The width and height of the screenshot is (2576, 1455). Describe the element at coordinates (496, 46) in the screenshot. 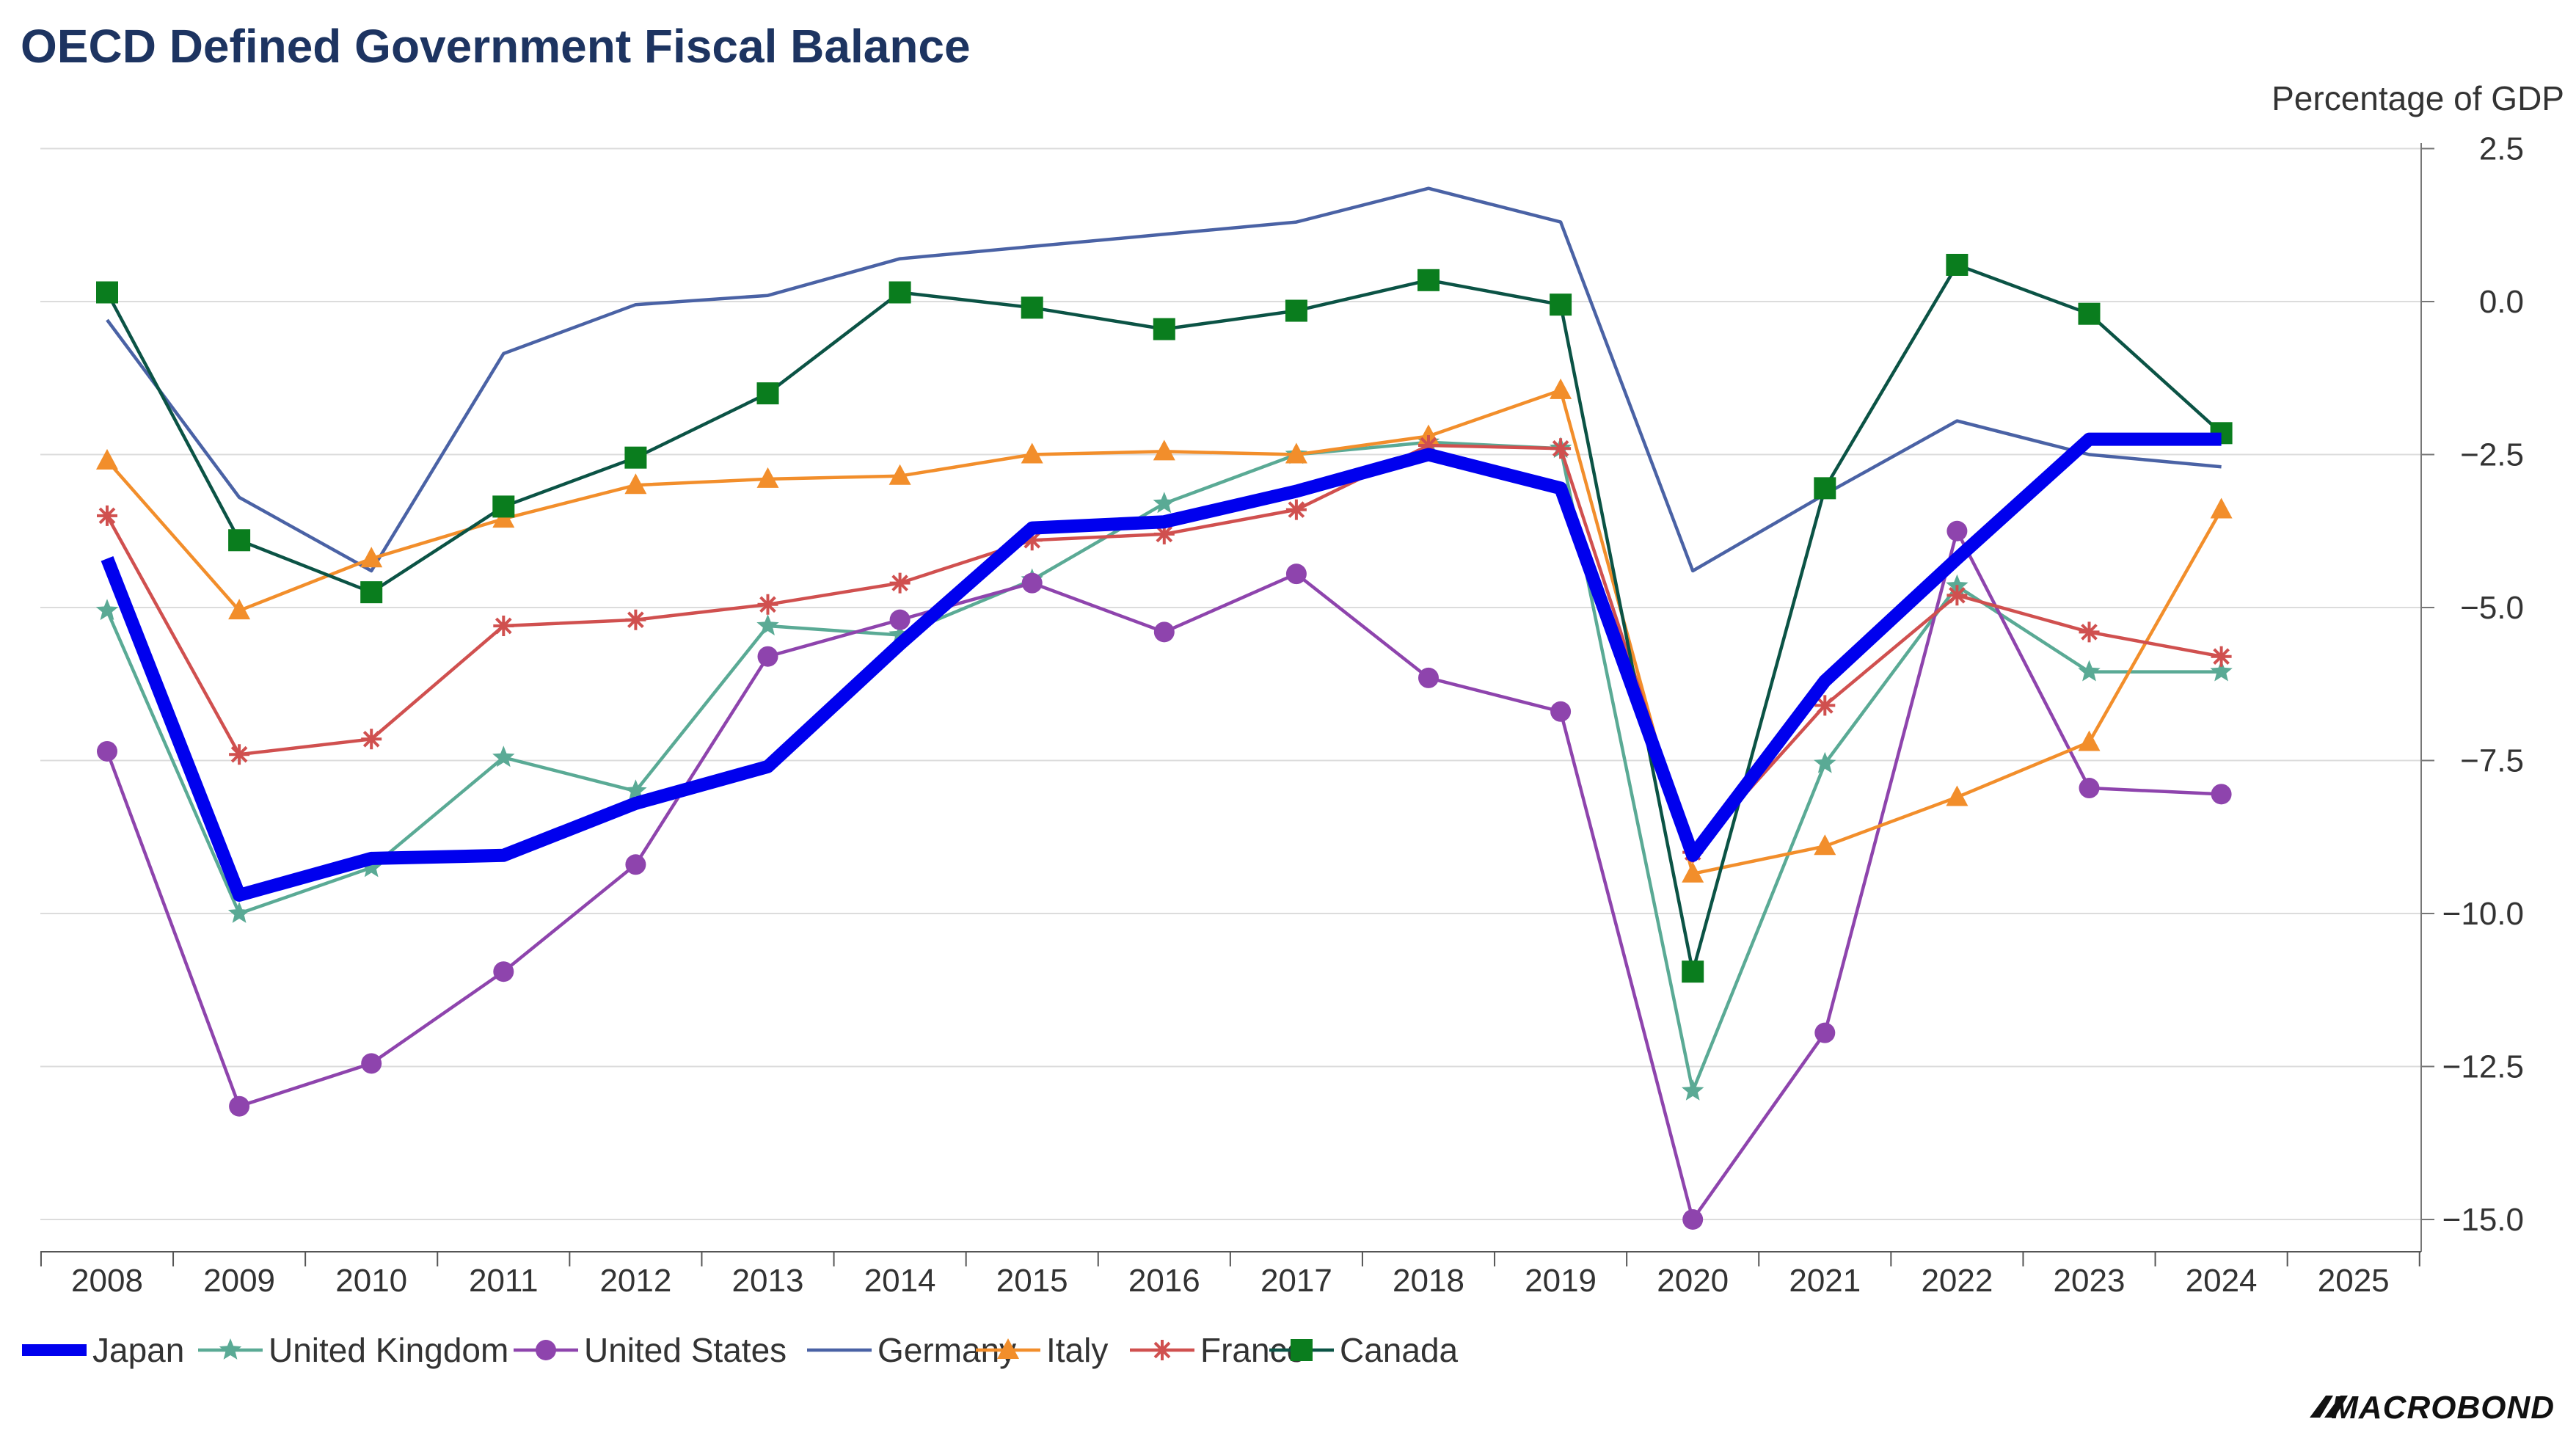

I see `chart-title: OECD Defined Government Fiscal Balance` at that location.